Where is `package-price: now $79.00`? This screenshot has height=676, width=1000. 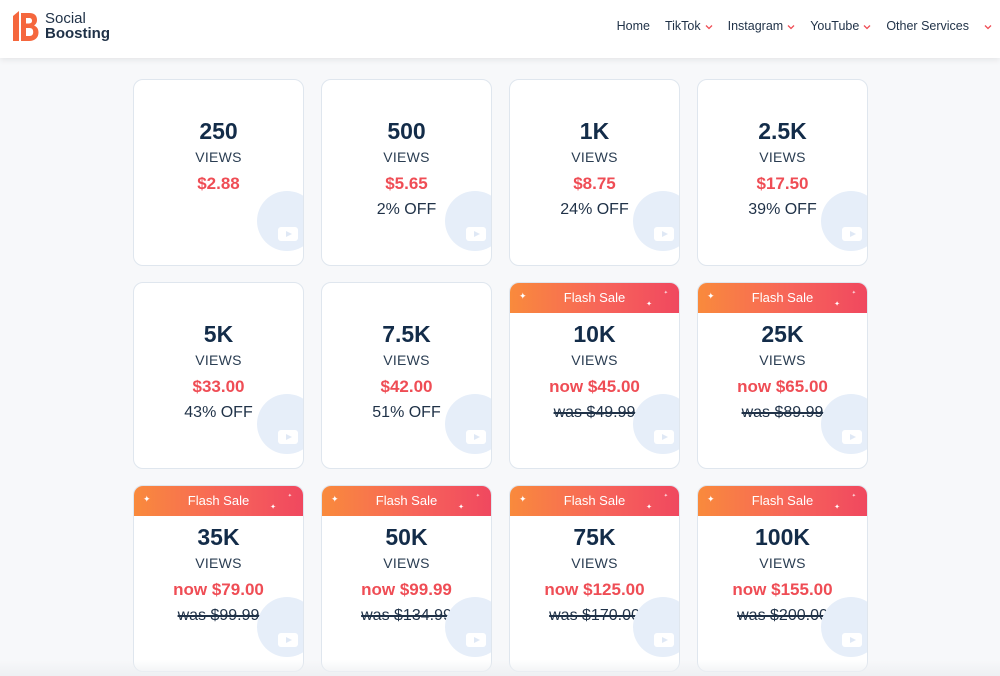 package-price: now $79.00 is located at coordinates (218, 589).